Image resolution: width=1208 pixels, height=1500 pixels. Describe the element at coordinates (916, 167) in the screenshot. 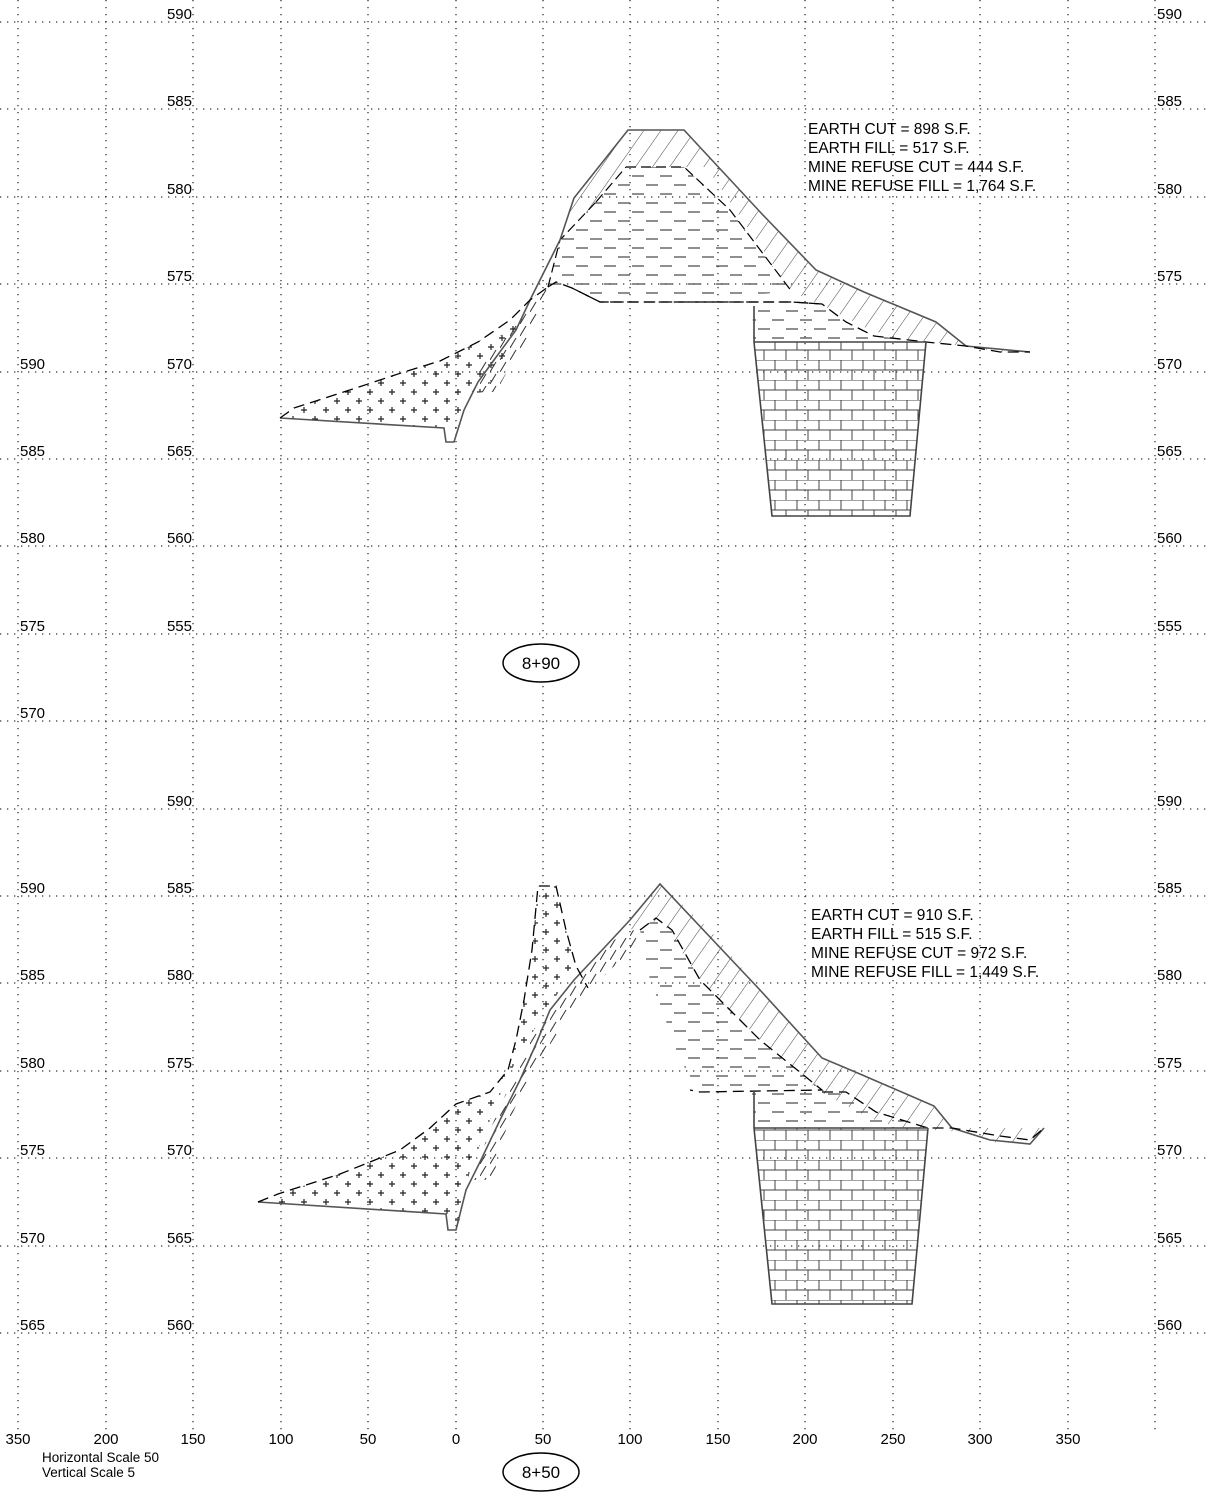

I see `mine-refuse-cut-quantity: MINE REFUSE CUT = 444 S.F.` at that location.